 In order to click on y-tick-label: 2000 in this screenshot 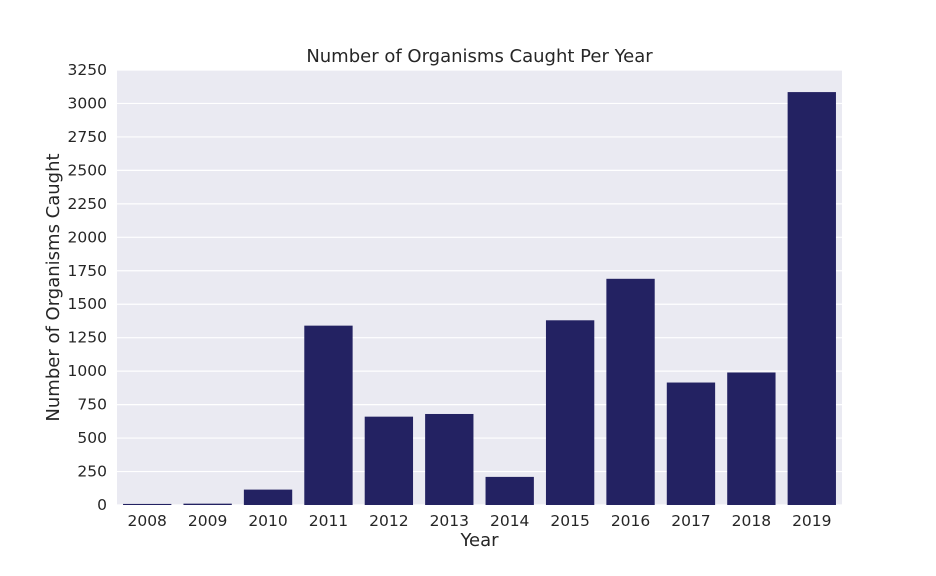, I will do `click(87, 237)`.